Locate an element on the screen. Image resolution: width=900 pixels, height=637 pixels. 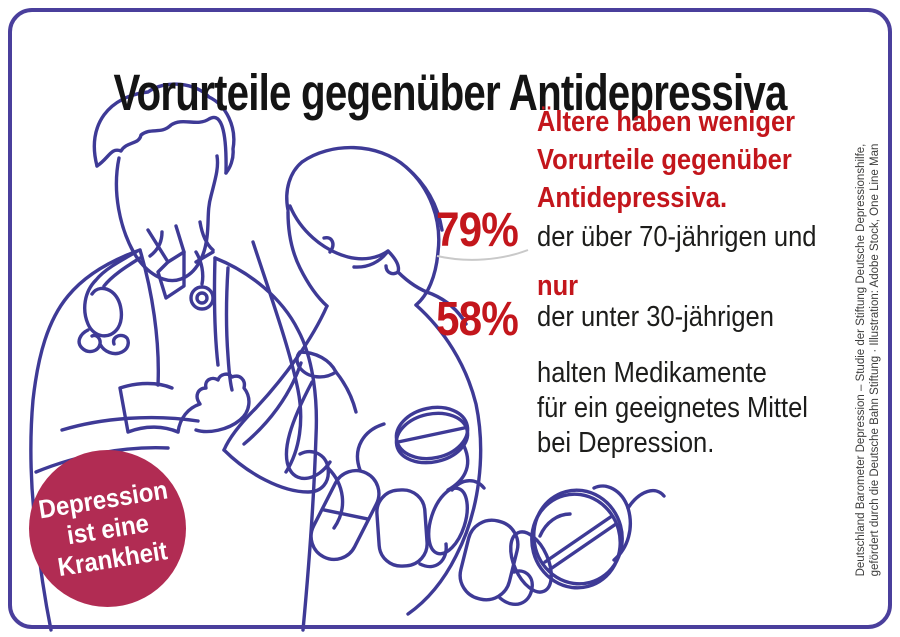
clasped-hands-icon is located at coordinates (213, 403).